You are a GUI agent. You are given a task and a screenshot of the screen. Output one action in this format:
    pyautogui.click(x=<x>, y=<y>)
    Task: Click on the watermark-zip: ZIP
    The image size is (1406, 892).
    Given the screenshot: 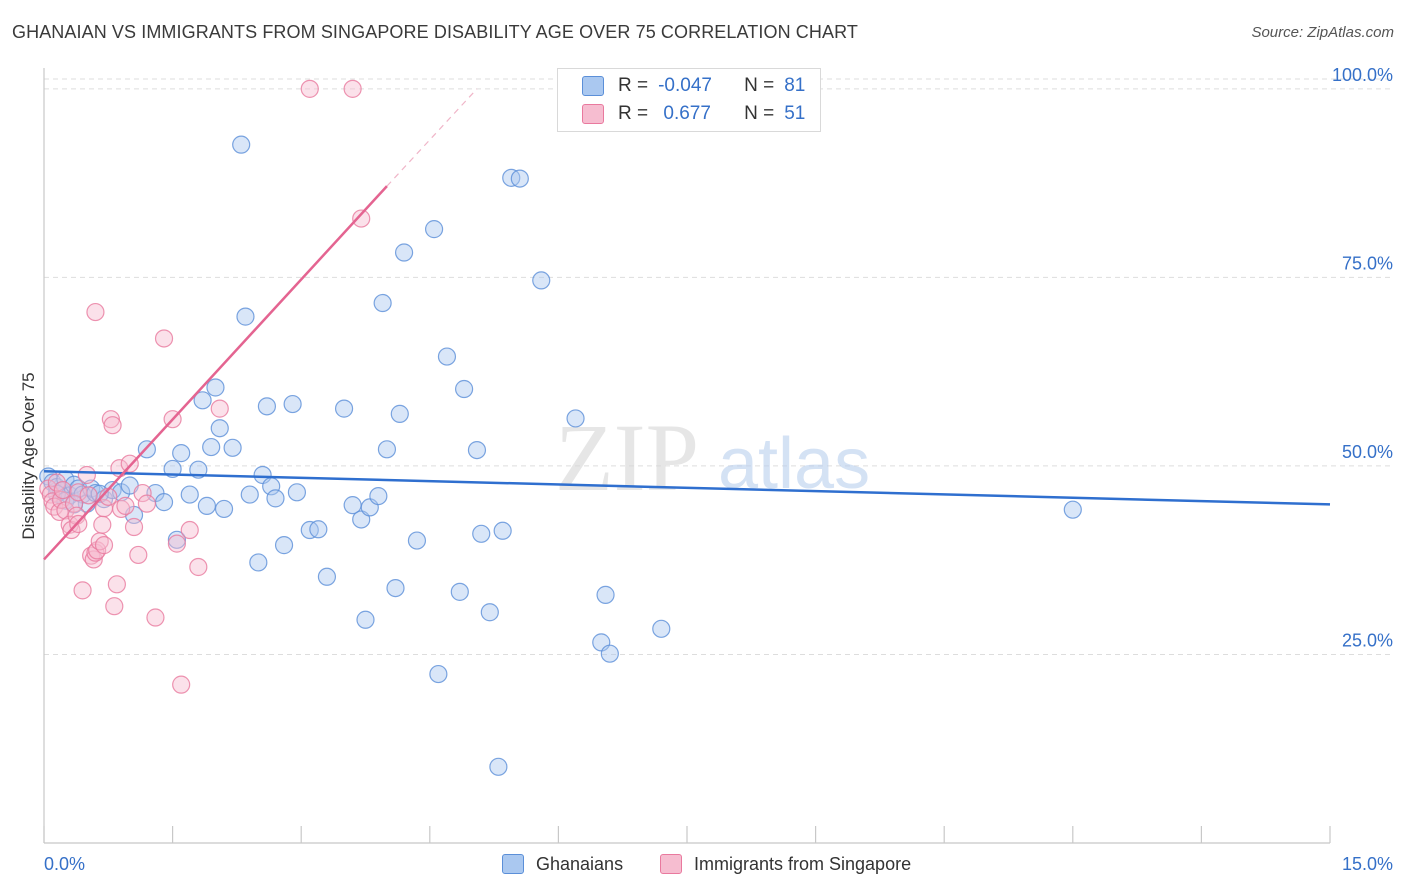 What is the action you would take?
    pyautogui.click(x=627, y=457)
    